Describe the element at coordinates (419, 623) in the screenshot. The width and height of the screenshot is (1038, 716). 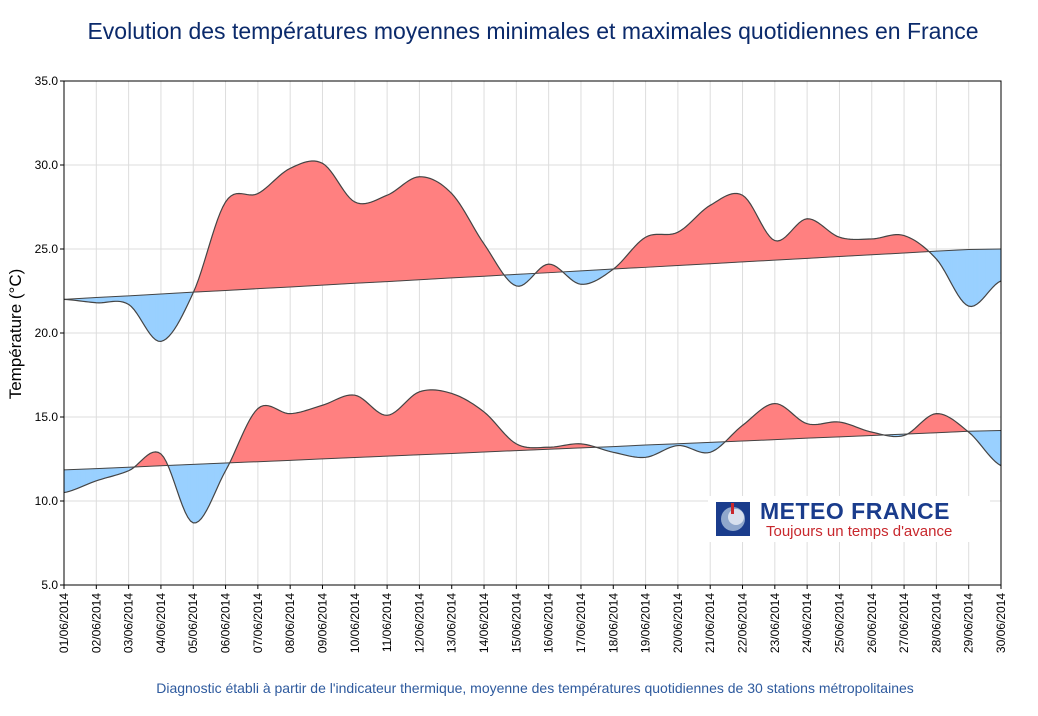
I see `x-tick-label: 12/06/2014` at that location.